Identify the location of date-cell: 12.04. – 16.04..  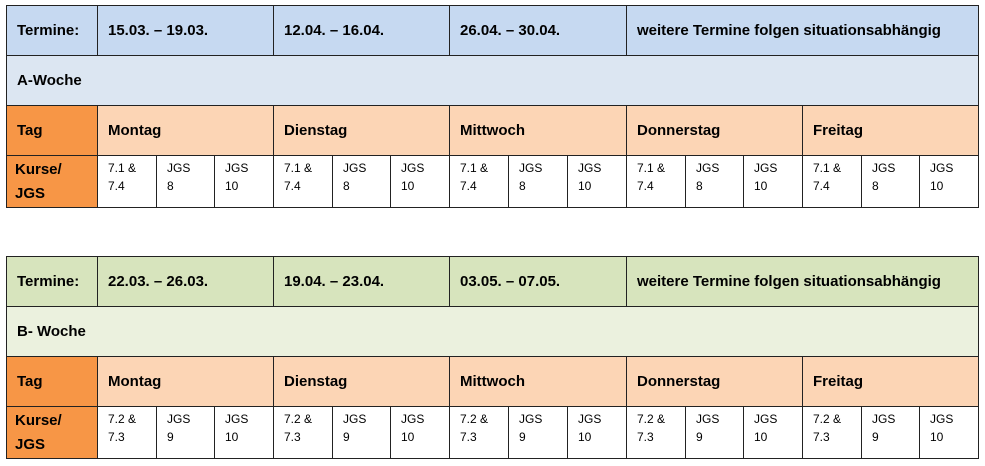
(361, 30).